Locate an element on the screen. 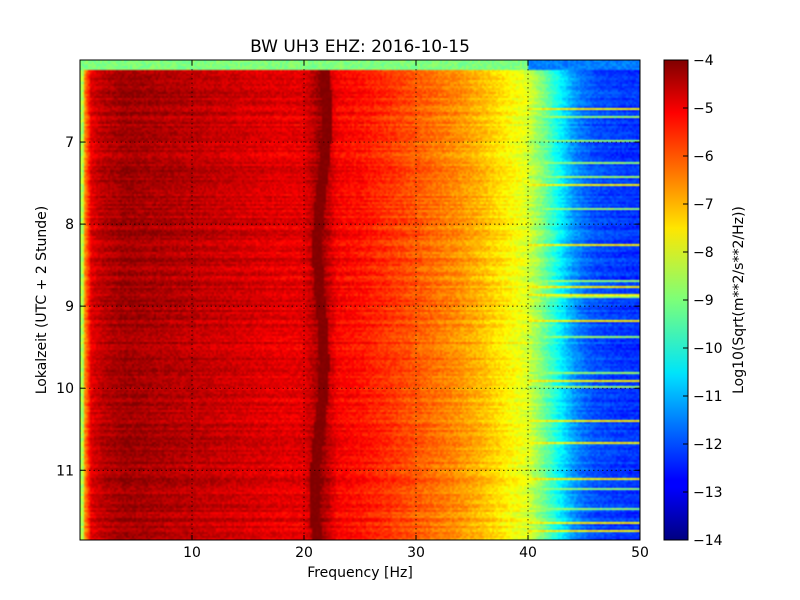 This screenshot has width=800, height=600. x-tick-label: 20 is located at coordinates (304, 553).